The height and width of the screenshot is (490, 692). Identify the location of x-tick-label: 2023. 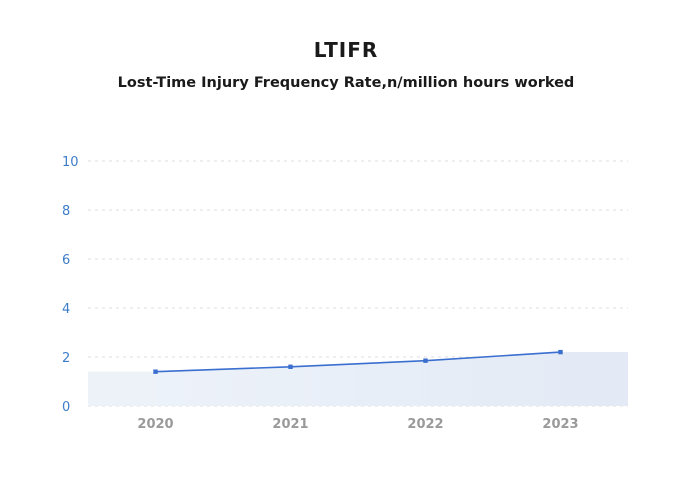
(560, 424).